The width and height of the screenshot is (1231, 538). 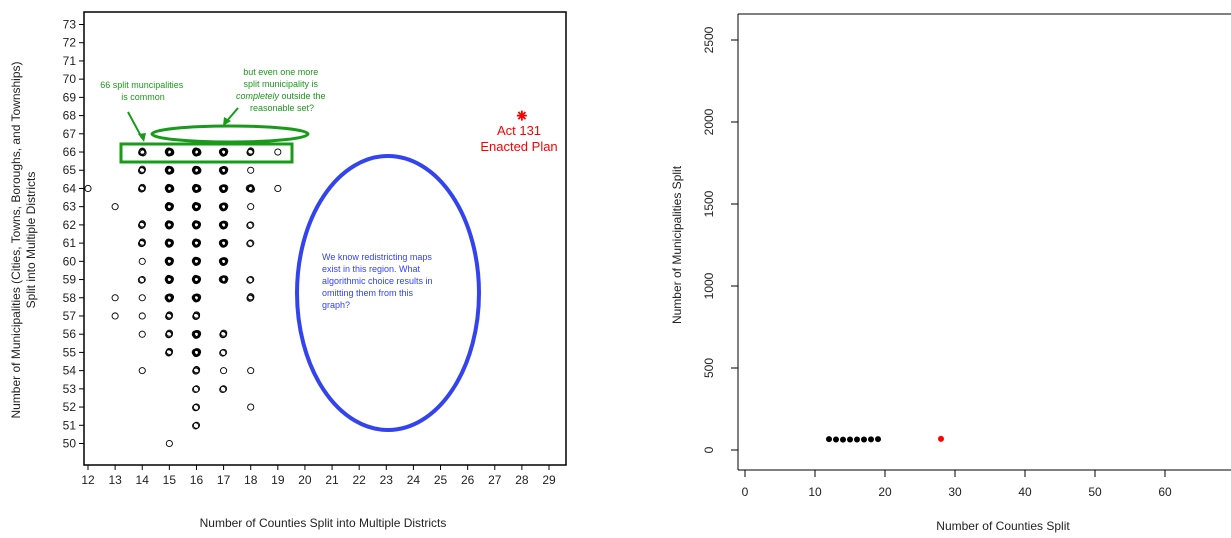 What do you see at coordinates (70, 61) in the screenshot?
I see `left-y-tick-label: 71` at bounding box center [70, 61].